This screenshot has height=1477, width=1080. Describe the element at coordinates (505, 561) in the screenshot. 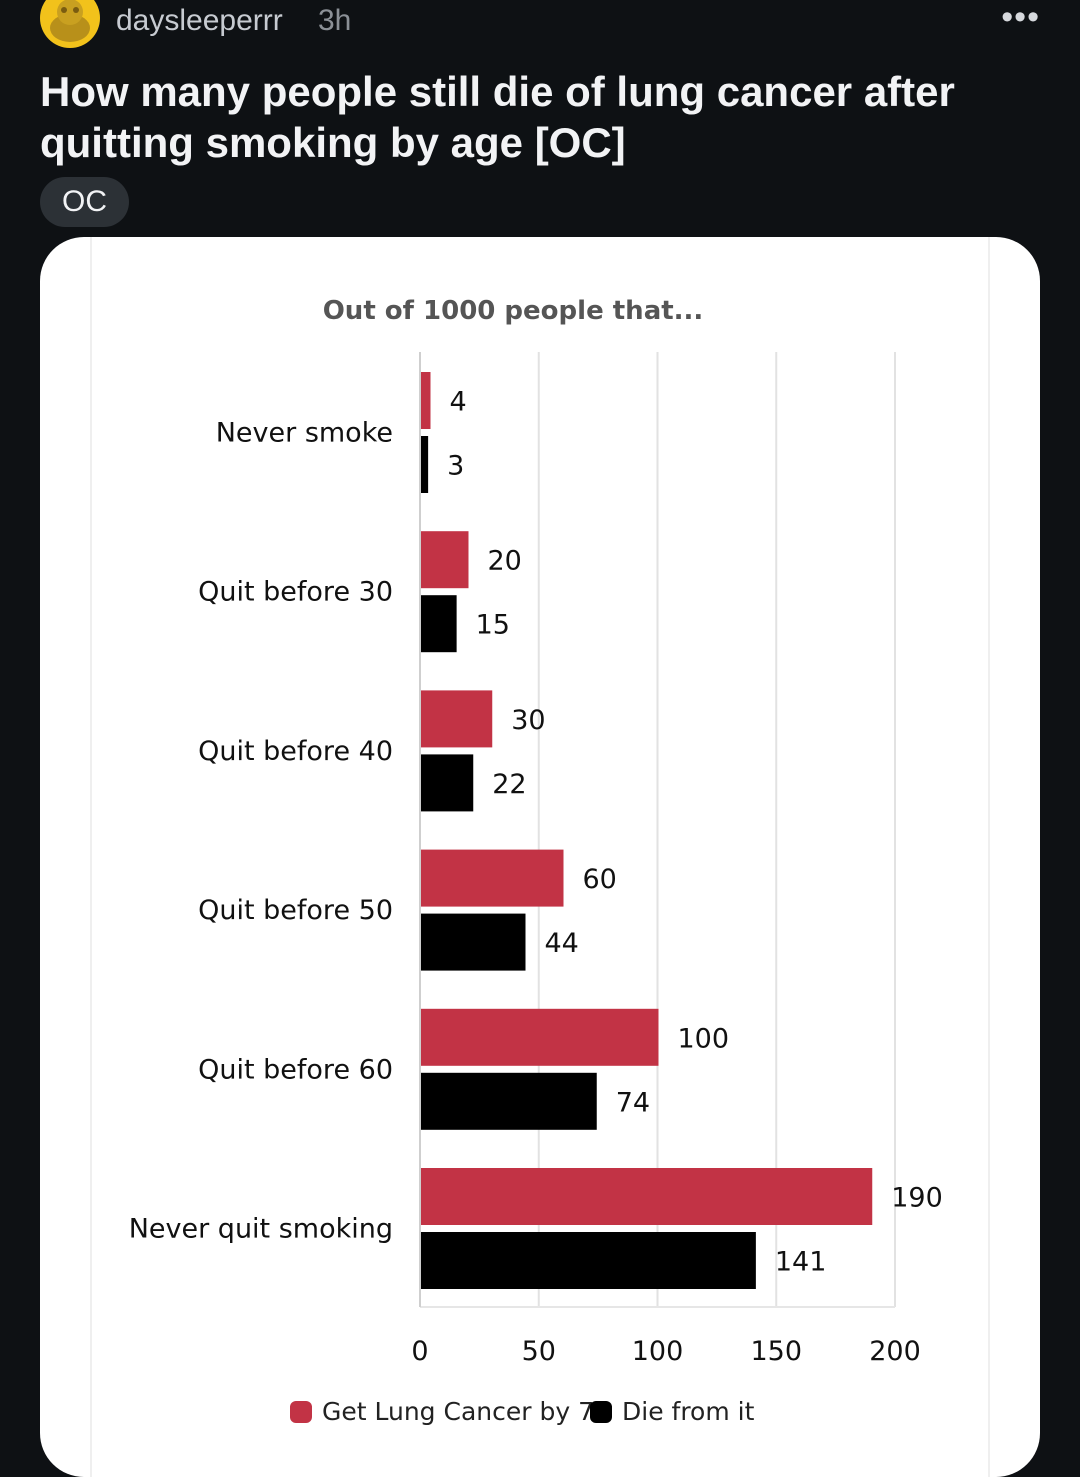

I see `data-label: 20` at that location.